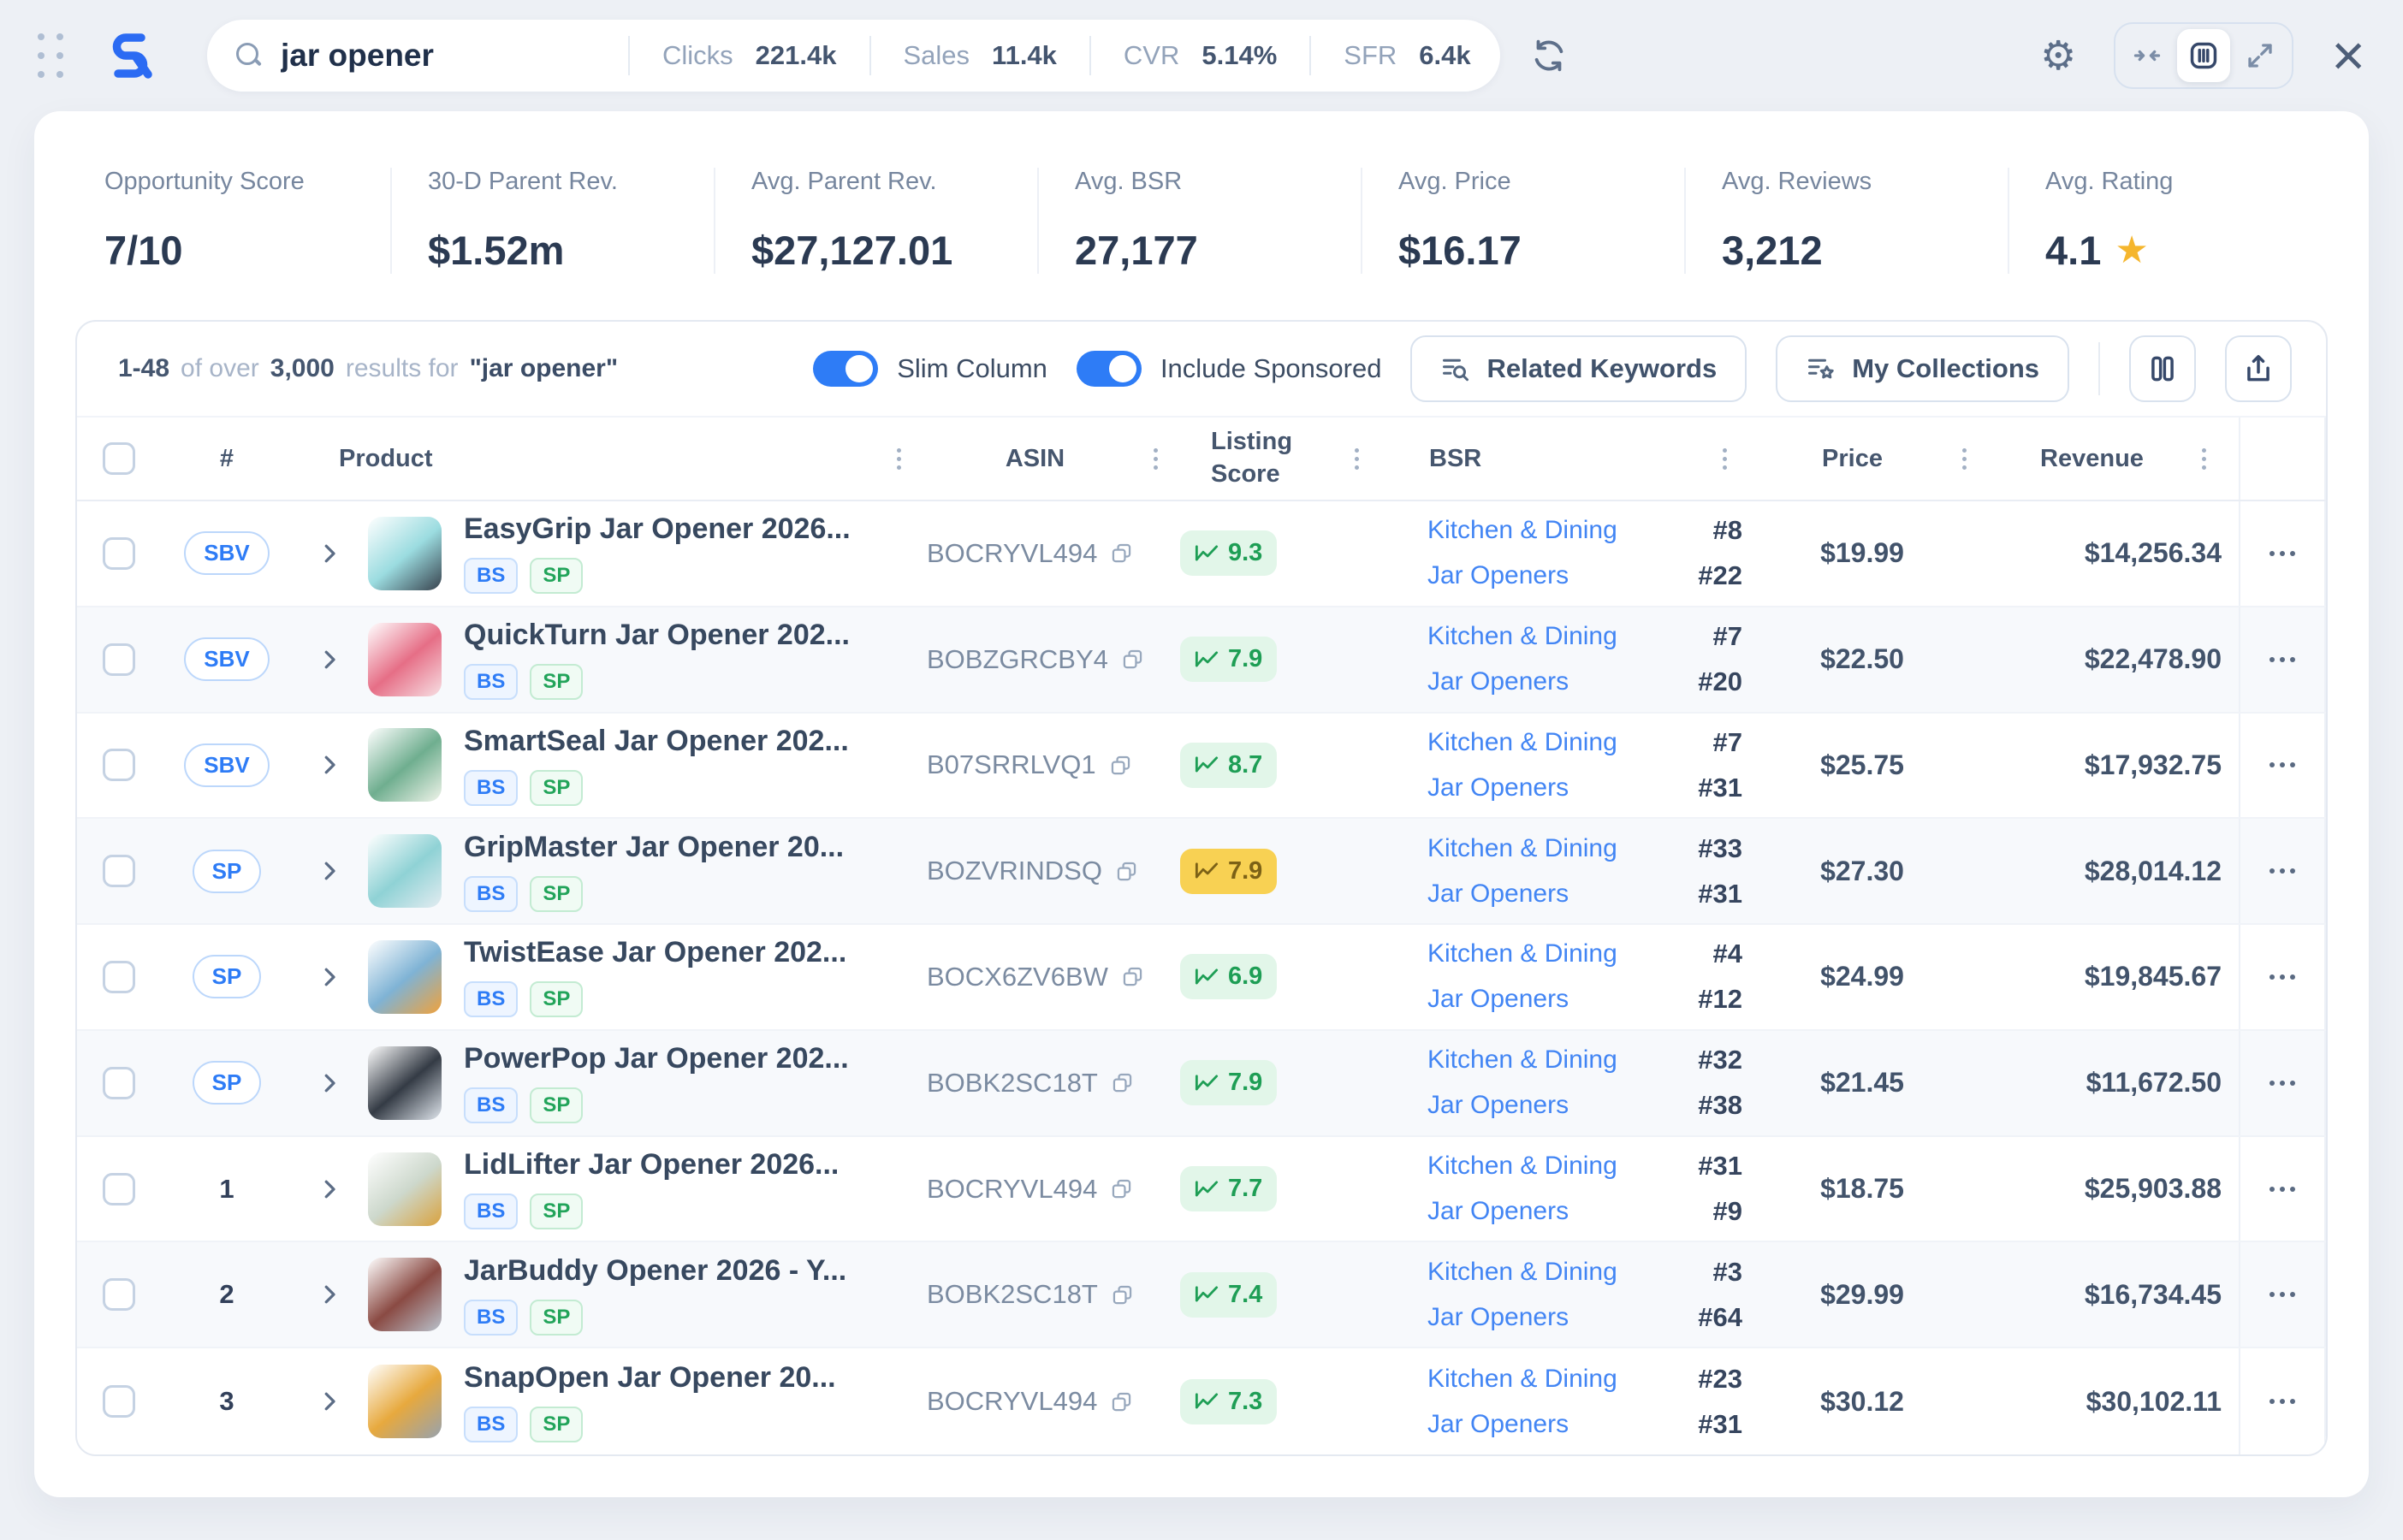  I want to click on table-row: SBV QuickTurn Jar Opener 202... BS, so click(1201, 660).